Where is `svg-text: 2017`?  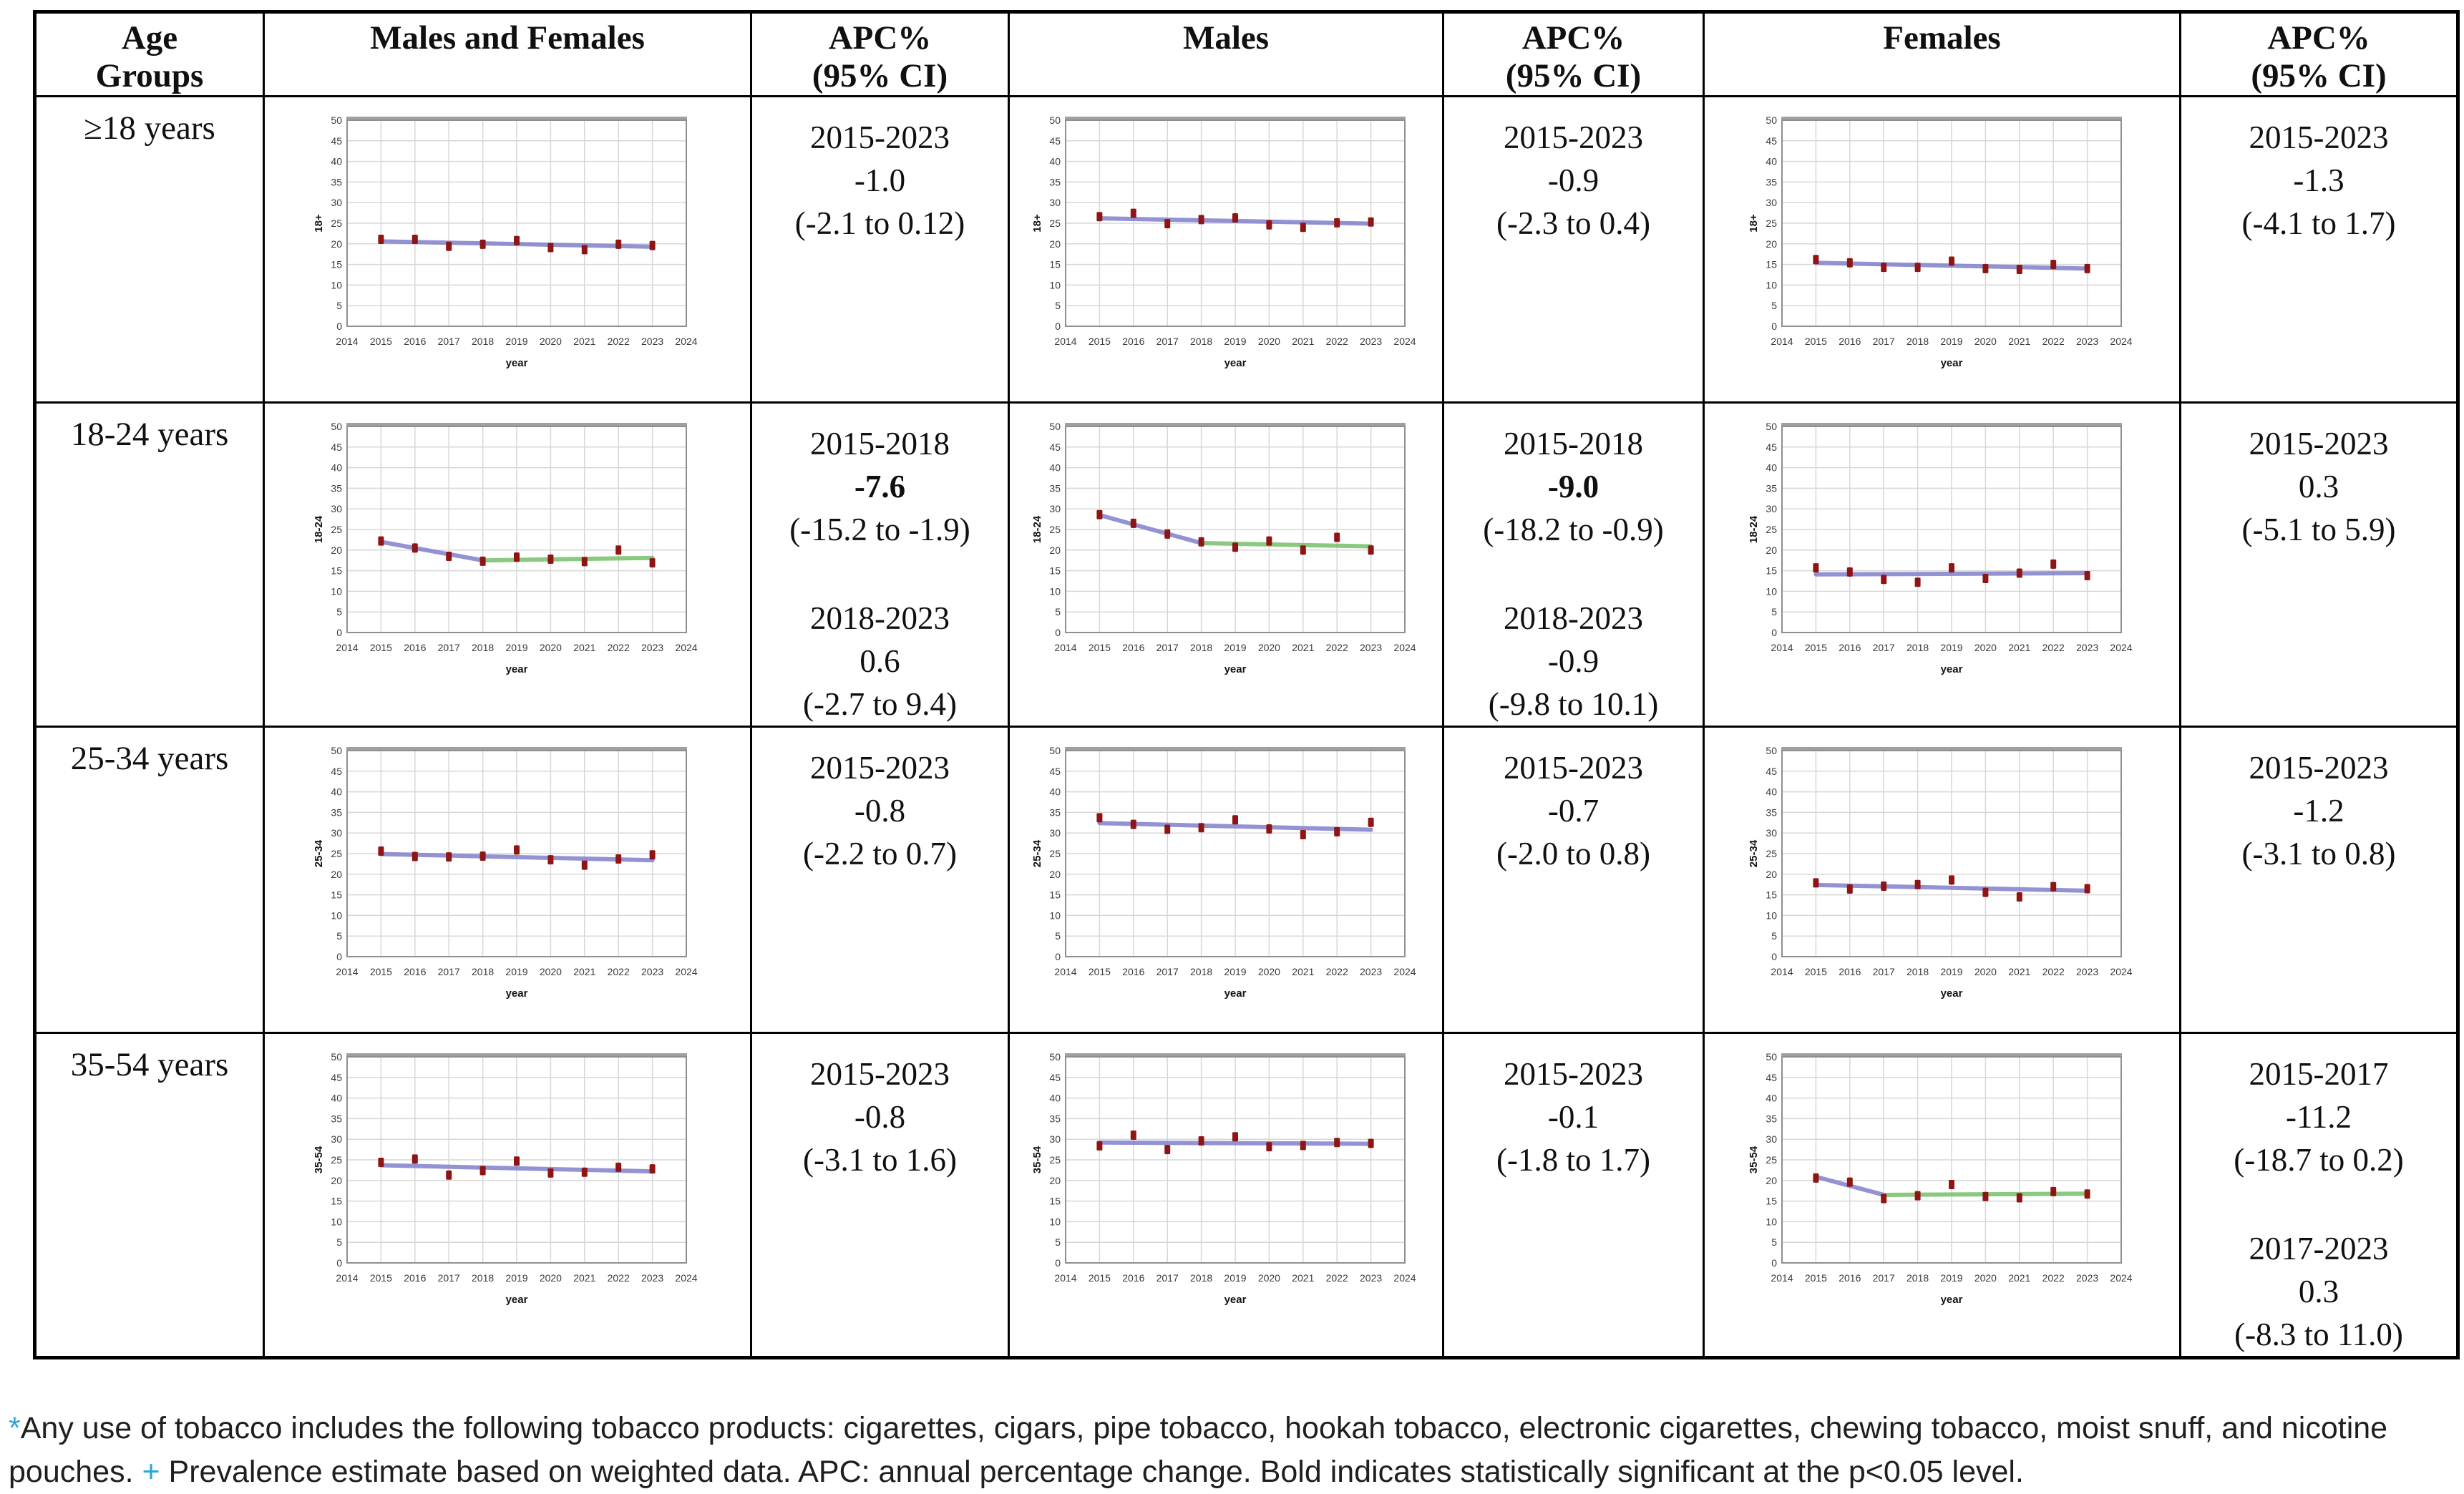 svg-text: 2017 is located at coordinates (449, 972).